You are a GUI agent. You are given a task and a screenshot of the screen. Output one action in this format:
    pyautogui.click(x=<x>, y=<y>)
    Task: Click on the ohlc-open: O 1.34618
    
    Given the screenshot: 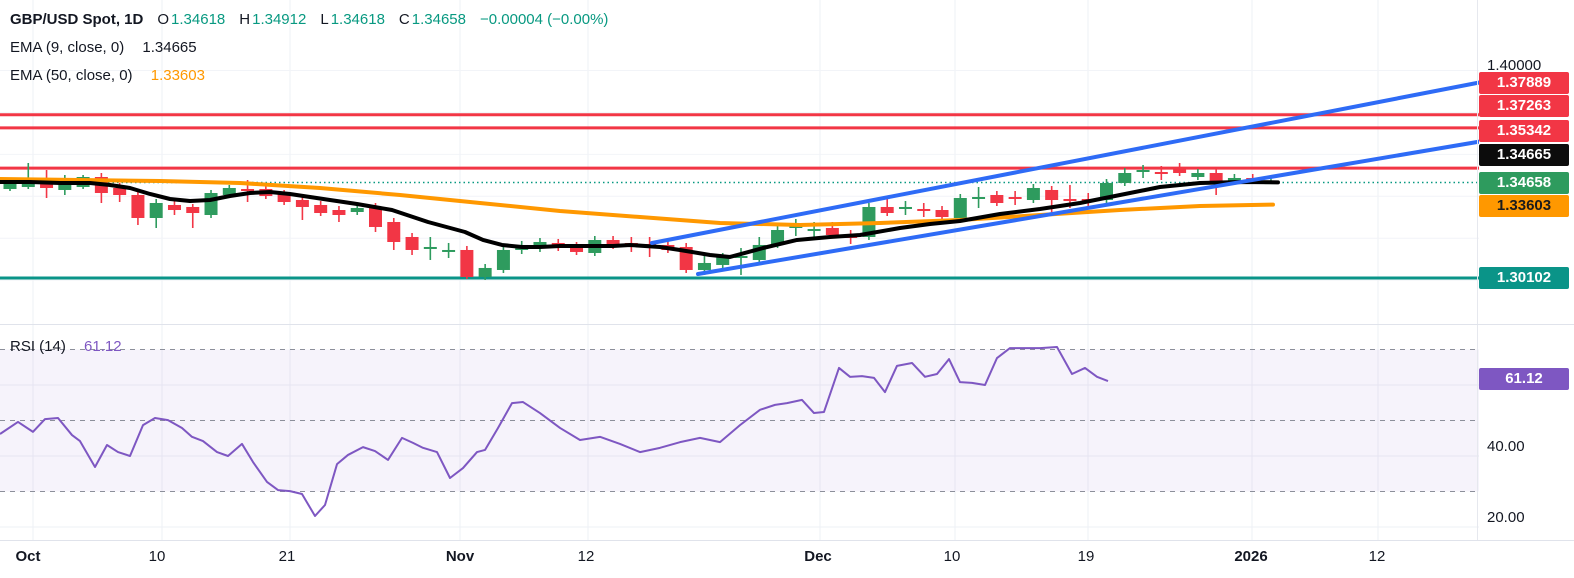 What is the action you would take?
    pyautogui.click(x=191, y=19)
    